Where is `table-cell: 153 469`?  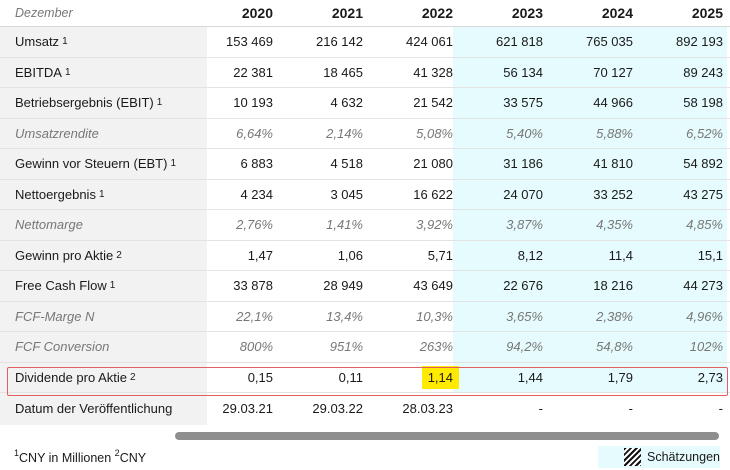
table-cell: 153 469 is located at coordinates (249, 42).